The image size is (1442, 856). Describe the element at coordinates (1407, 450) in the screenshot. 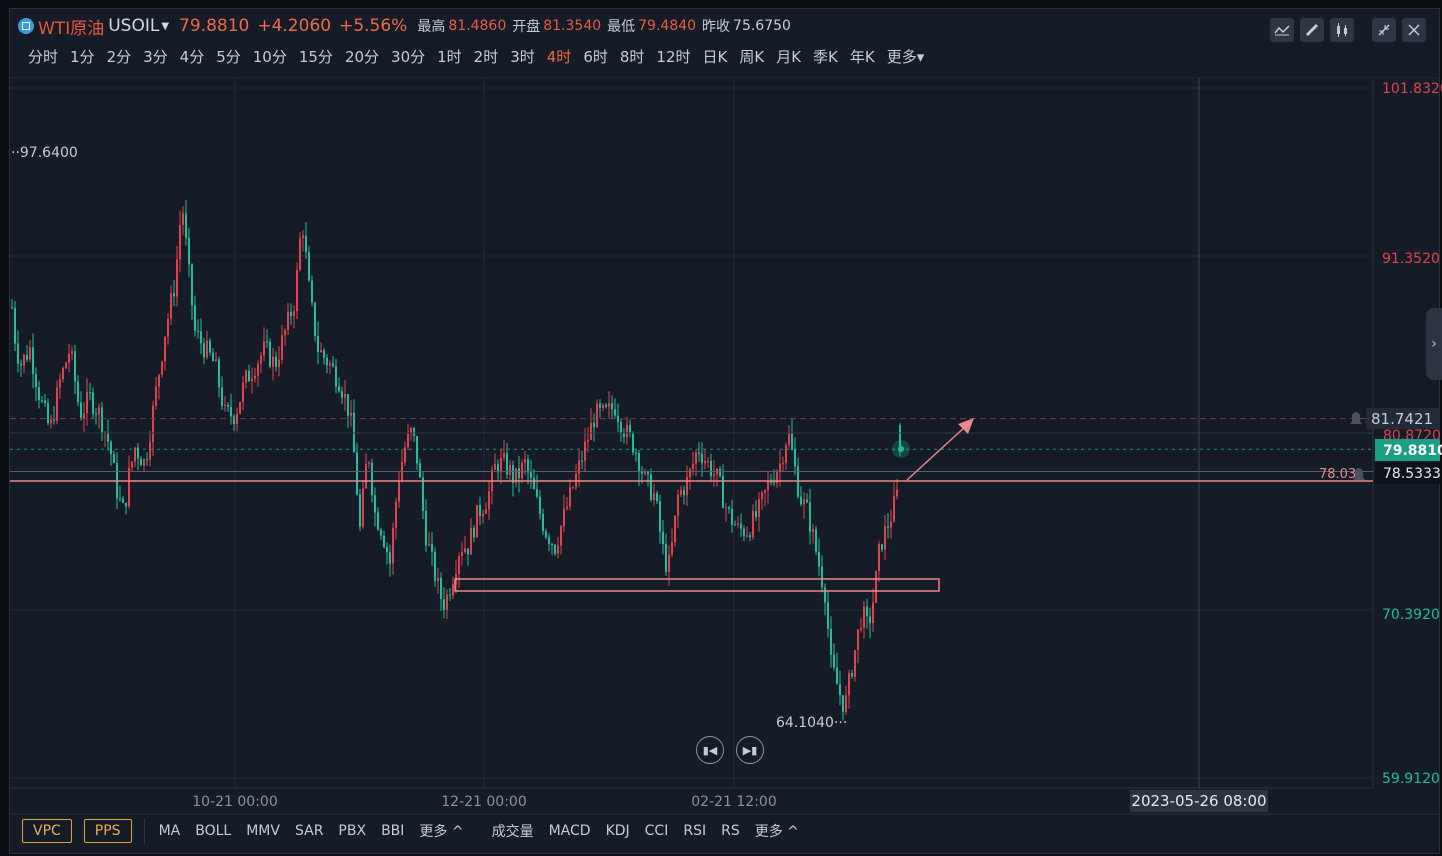

I see `current-price-box` at that location.